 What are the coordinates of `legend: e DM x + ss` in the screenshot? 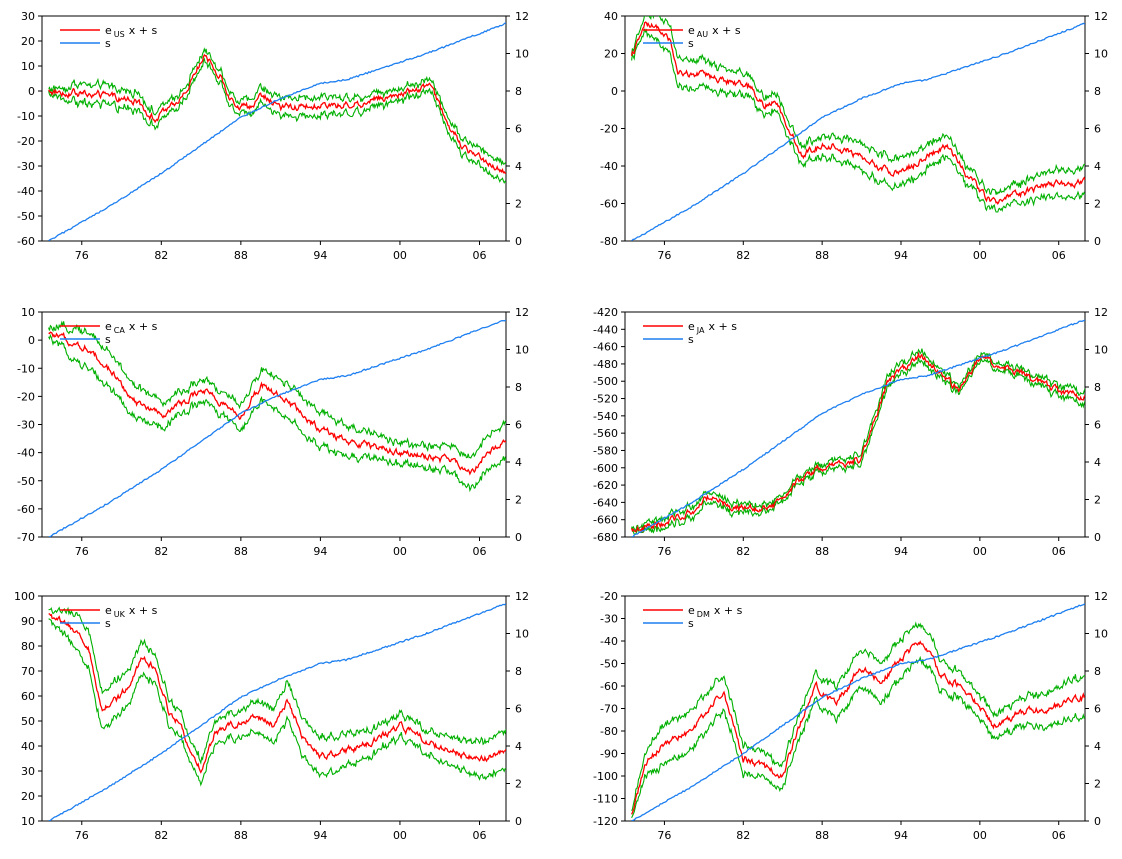 It's located at (693, 617).